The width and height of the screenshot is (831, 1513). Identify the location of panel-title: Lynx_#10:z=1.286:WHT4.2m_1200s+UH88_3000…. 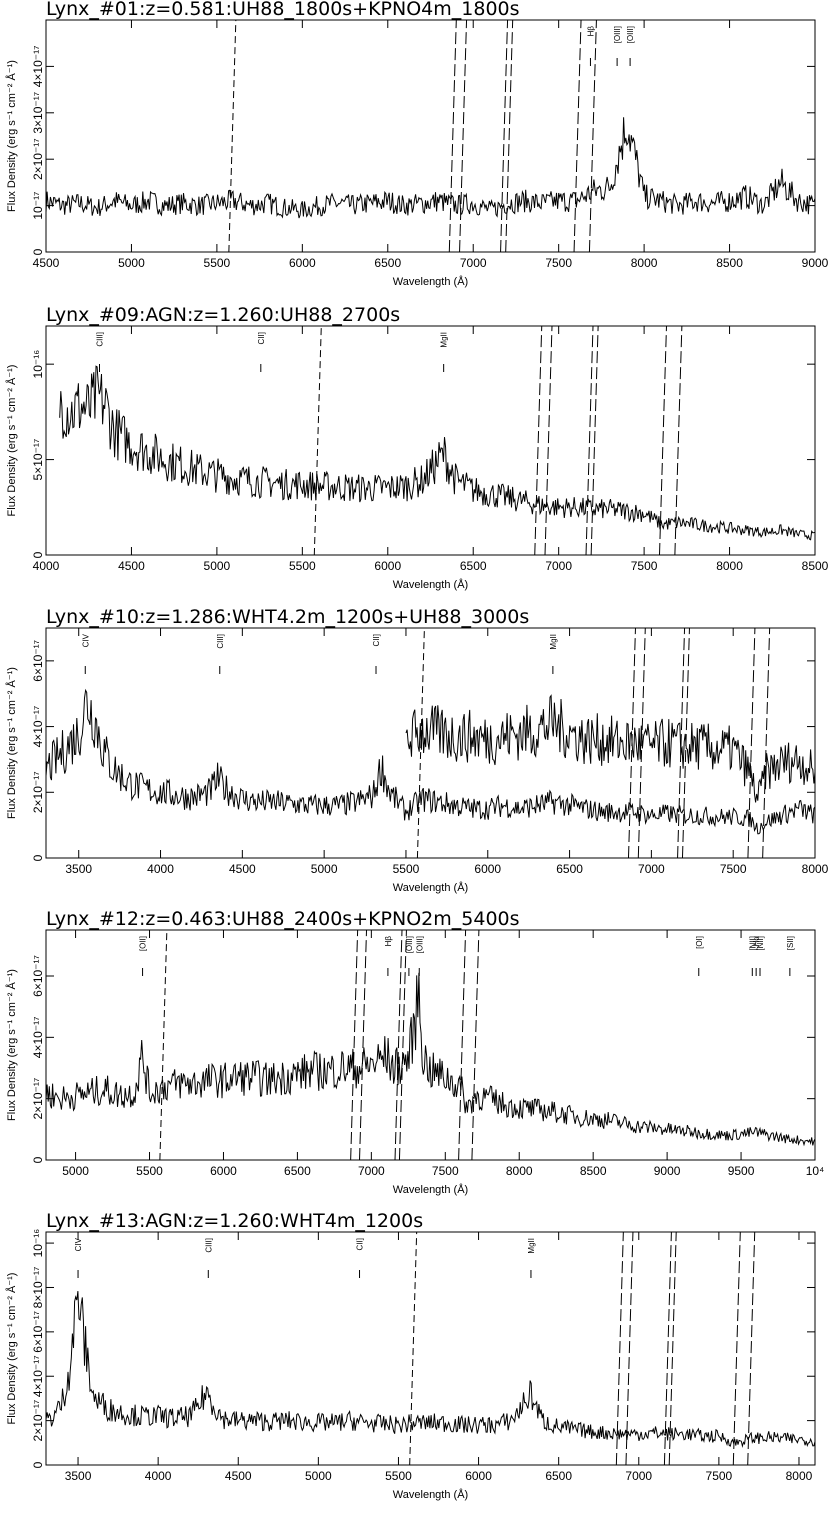
(287, 617).